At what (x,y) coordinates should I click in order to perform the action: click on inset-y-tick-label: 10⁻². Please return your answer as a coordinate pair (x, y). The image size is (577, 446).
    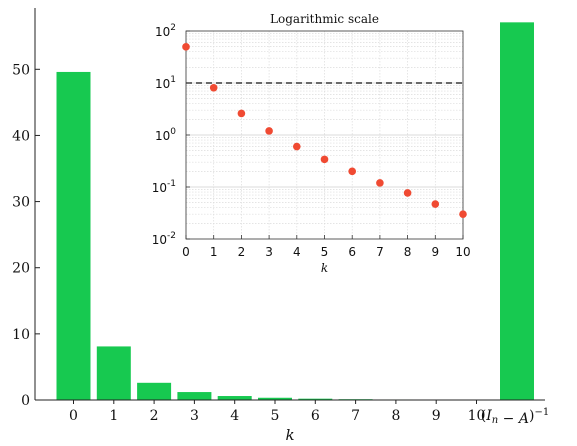
    Looking at the image, I should click on (164, 239).